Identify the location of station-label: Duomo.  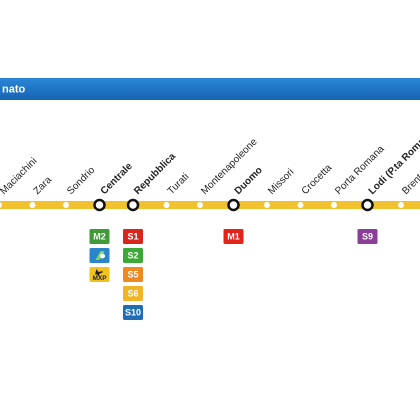
(249, 181).